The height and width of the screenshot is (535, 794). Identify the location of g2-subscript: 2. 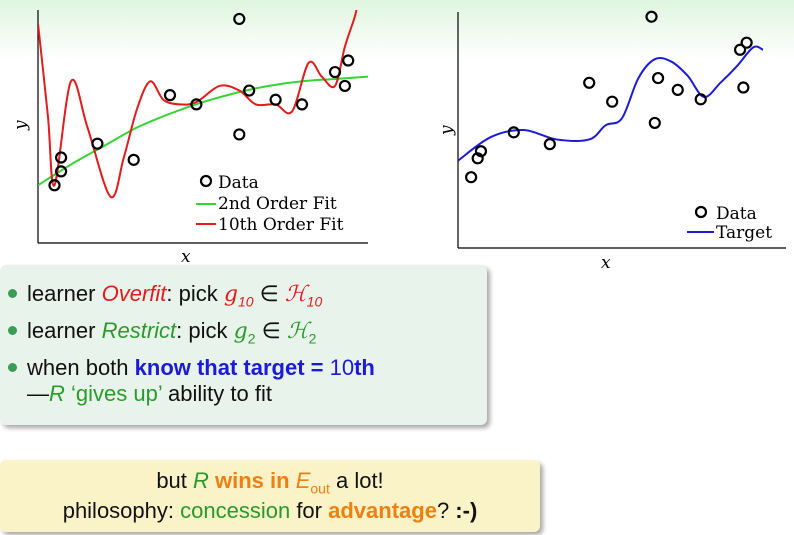
(251, 338).